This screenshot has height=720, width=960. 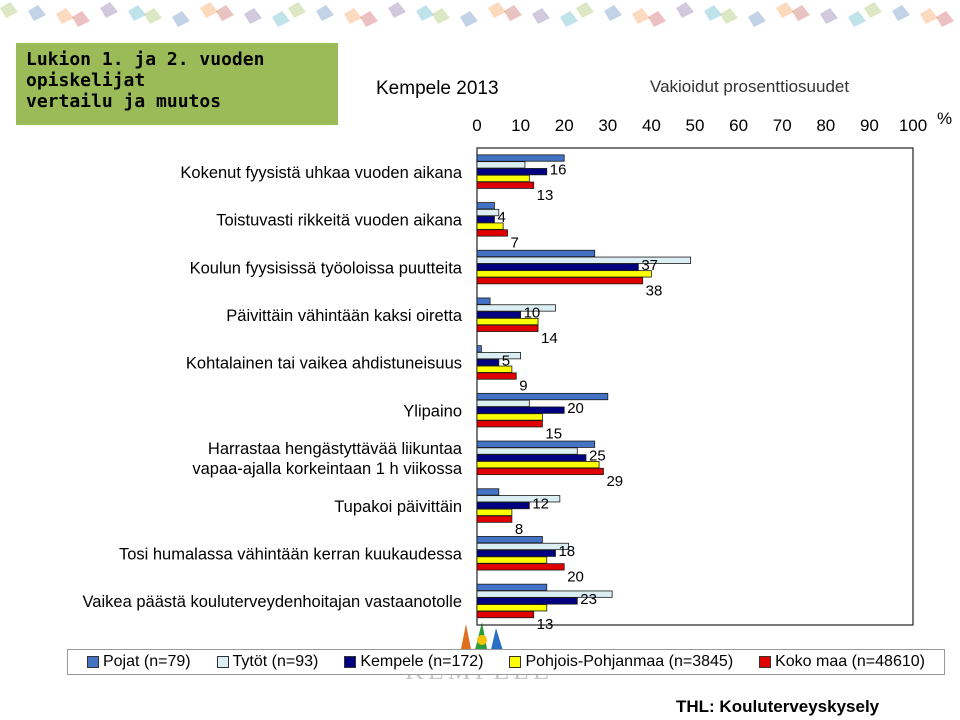 I want to click on data-label: 20, so click(x=575, y=408).